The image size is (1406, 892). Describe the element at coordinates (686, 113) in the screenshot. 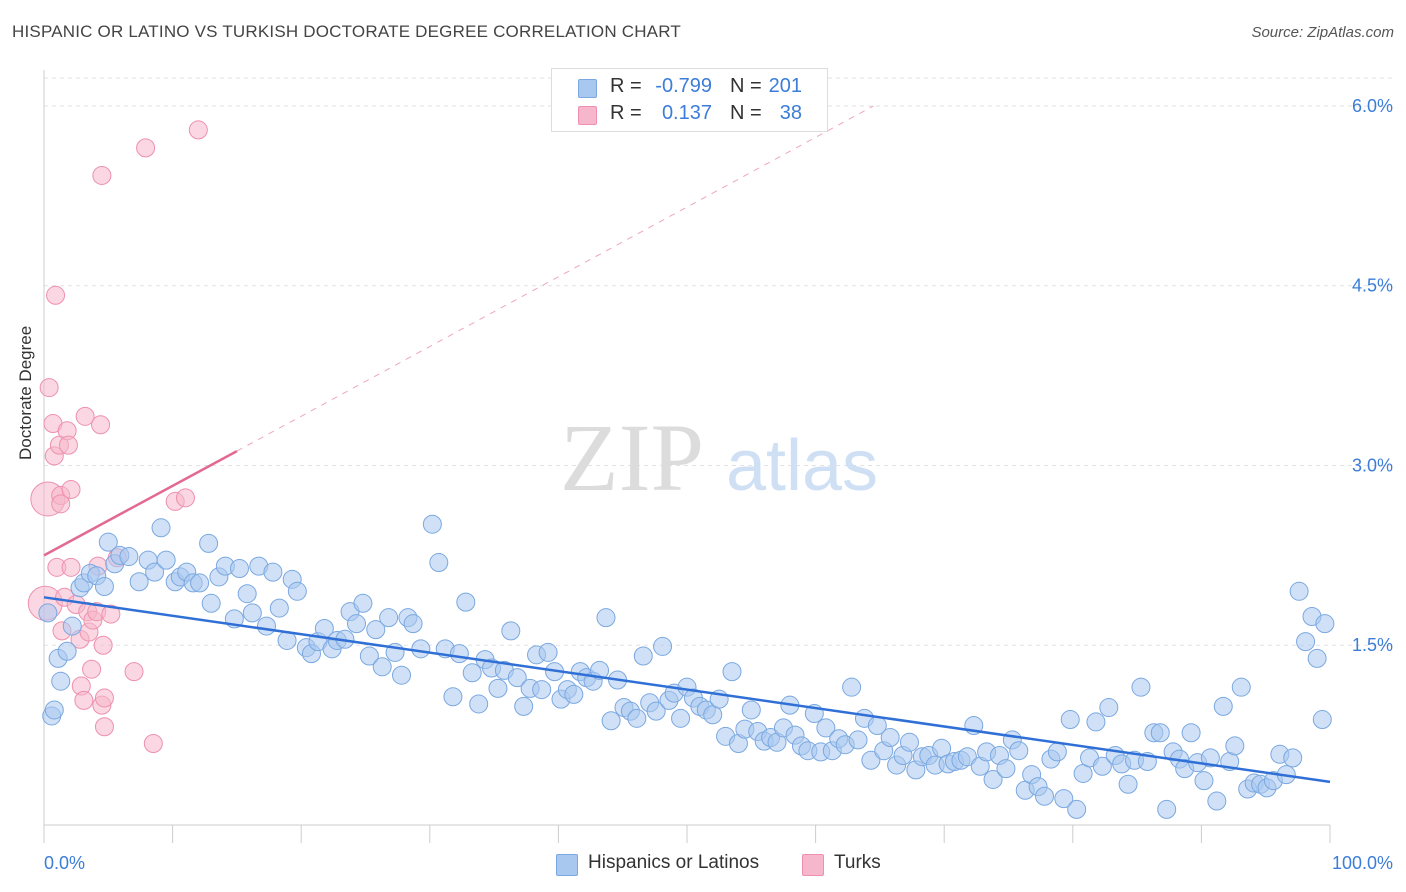

I see `legend-r-value: 0.137` at that location.